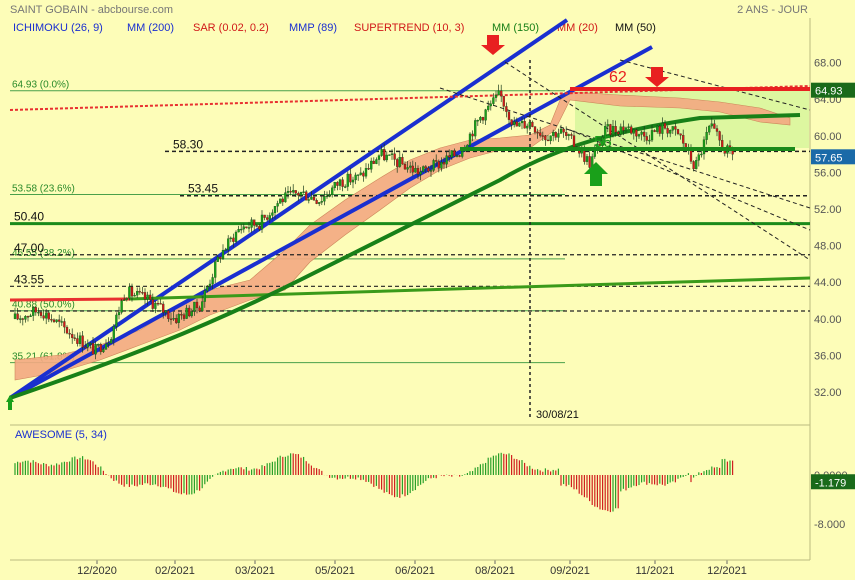  What do you see at coordinates (828, 210) in the screenshot?
I see `price-tick-label-4: 52.00` at bounding box center [828, 210].